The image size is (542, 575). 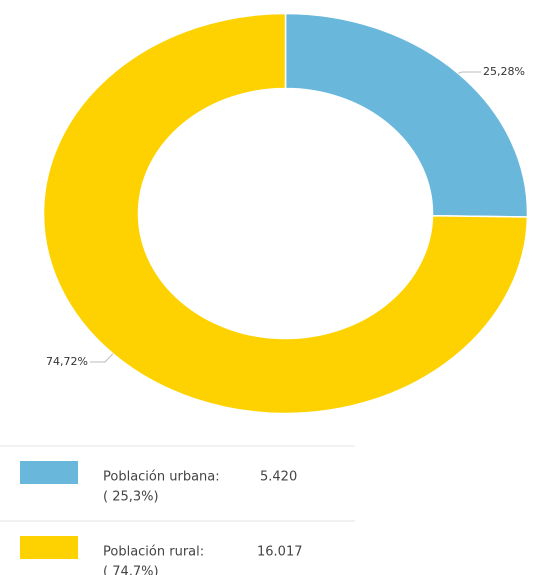 What do you see at coordinates (504, 71) in the screenshot?
I see `percent-label: 25,28%` at bounding box center [504, 71].